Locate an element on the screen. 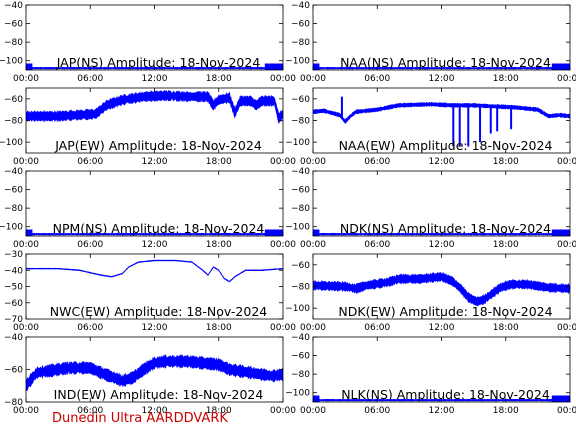 The height and width of the screenshot is (432, 576). panel-title: NDK(NS) Amplitude: 18-Nov-2024 is located at coordinates (445, 228).